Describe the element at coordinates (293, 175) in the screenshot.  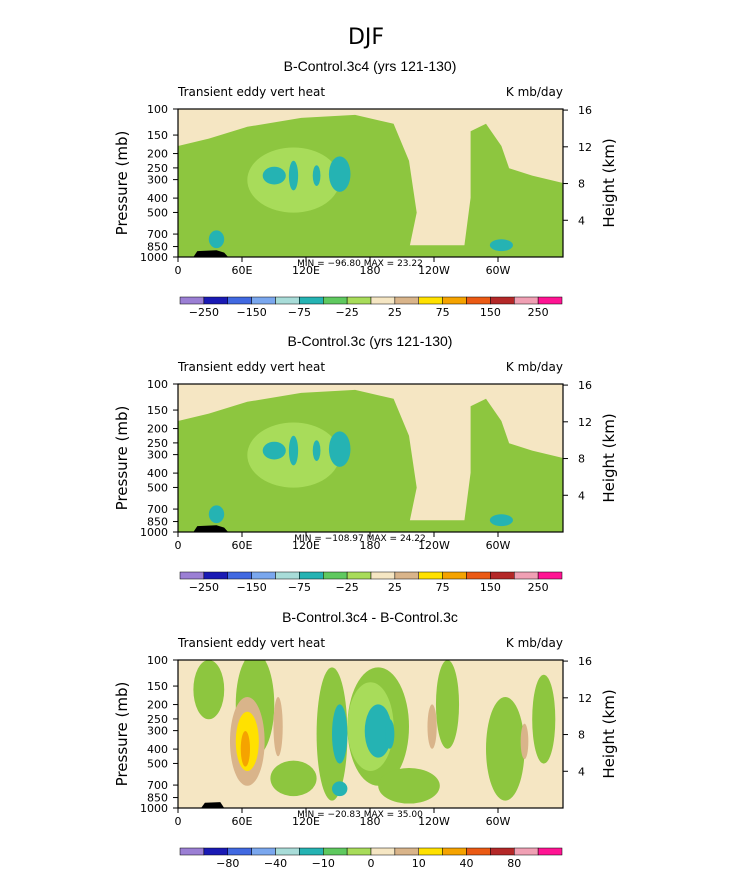
I see `region-neg150-b` at that location.